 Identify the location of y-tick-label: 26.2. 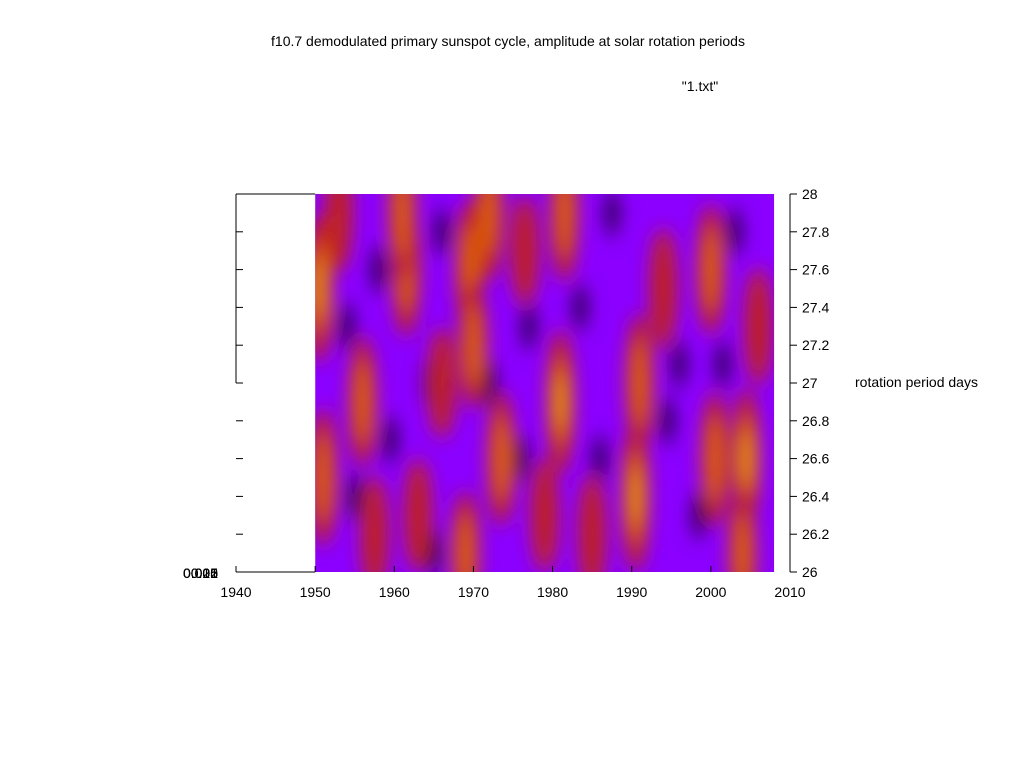
(815, 534).